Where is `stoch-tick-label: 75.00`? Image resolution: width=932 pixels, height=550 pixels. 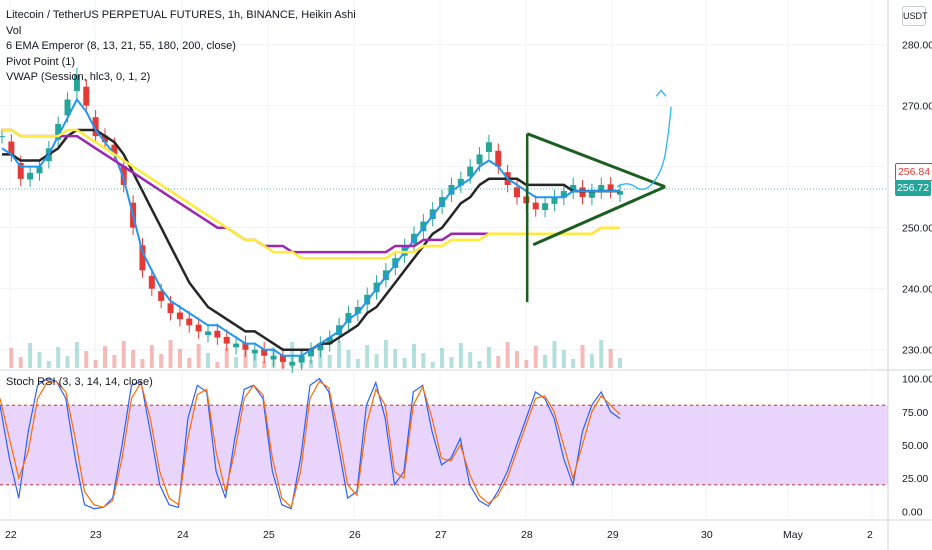
stoch-tick-label: 75.00 is located at coordinates (915, 413).